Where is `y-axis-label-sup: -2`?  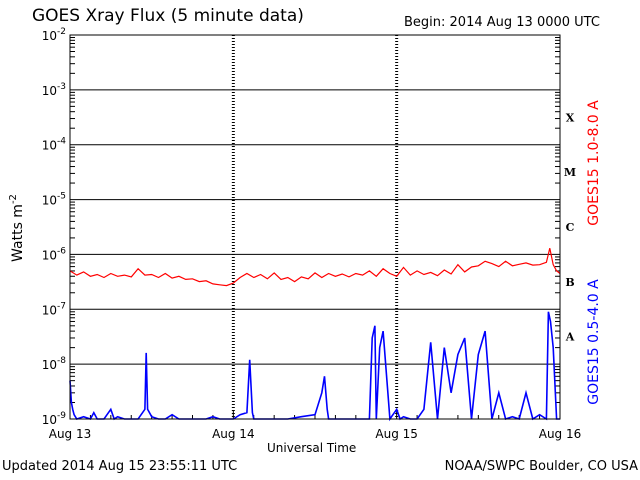 y-axis-label-sup: -2 is located at coordinates (13, 199).